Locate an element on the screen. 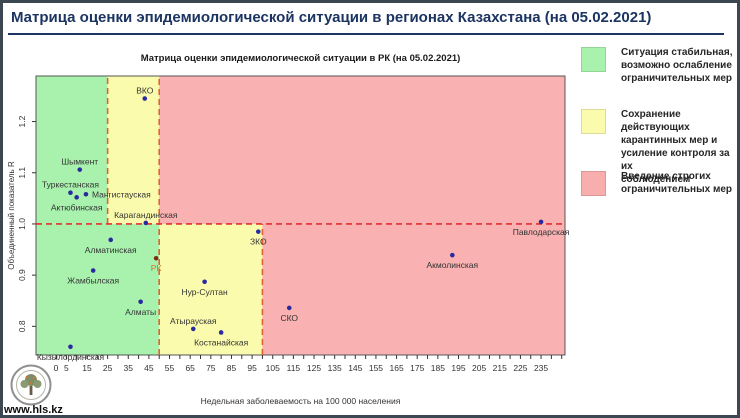 Image resolution: width=740 pixels, height=418 pixels. point-label: Атырауская is located at coordinates (193, 321).